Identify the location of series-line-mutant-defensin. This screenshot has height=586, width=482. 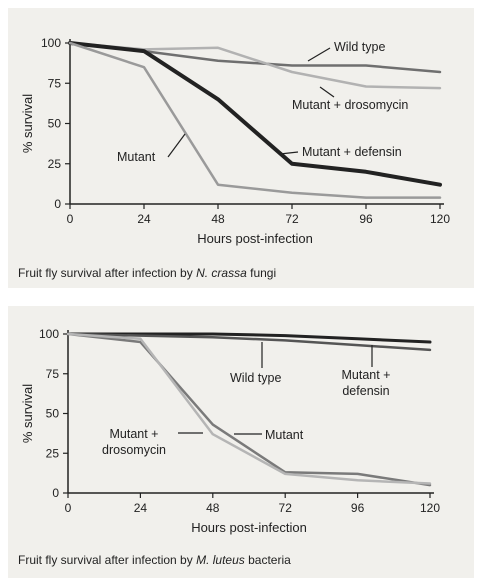
(249, 342).